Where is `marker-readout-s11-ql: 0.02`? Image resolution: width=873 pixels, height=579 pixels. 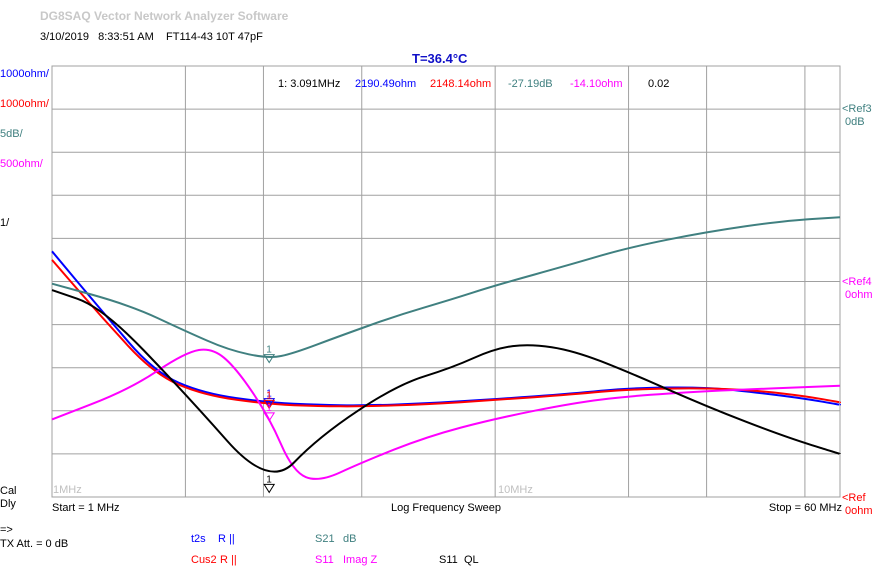 marker-readout-s11-ql: 0.02 is located at coordinates (658, 84).